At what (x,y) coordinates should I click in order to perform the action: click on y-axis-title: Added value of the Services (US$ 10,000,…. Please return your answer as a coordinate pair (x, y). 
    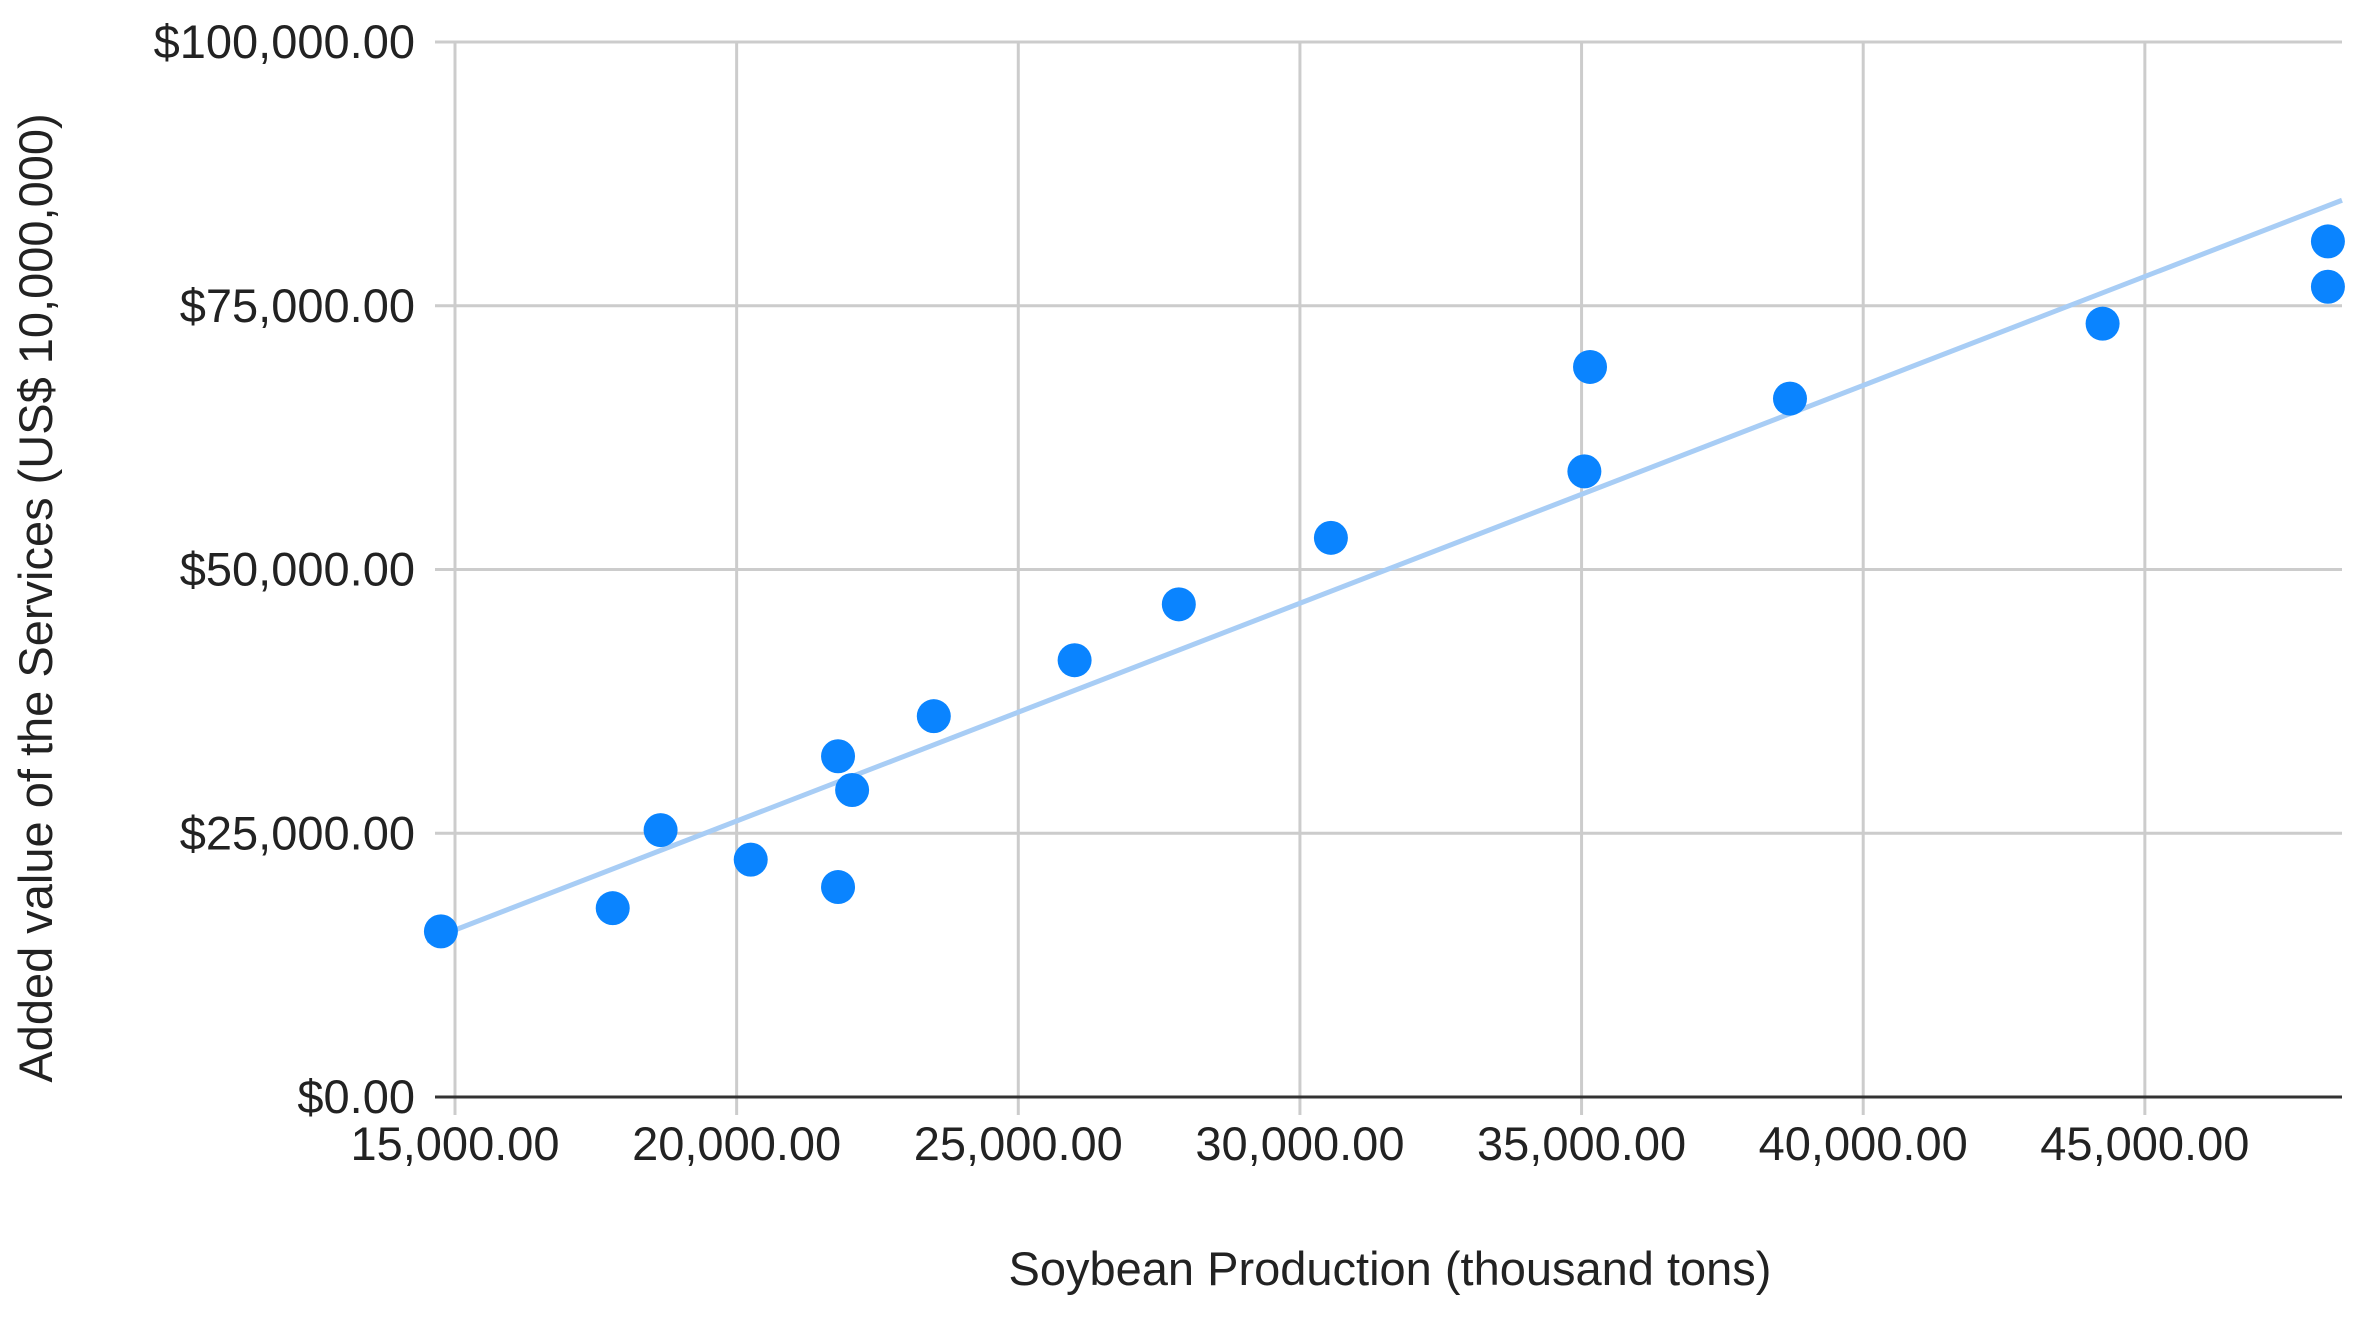
    Looking at the image, I should click on (35, 597).